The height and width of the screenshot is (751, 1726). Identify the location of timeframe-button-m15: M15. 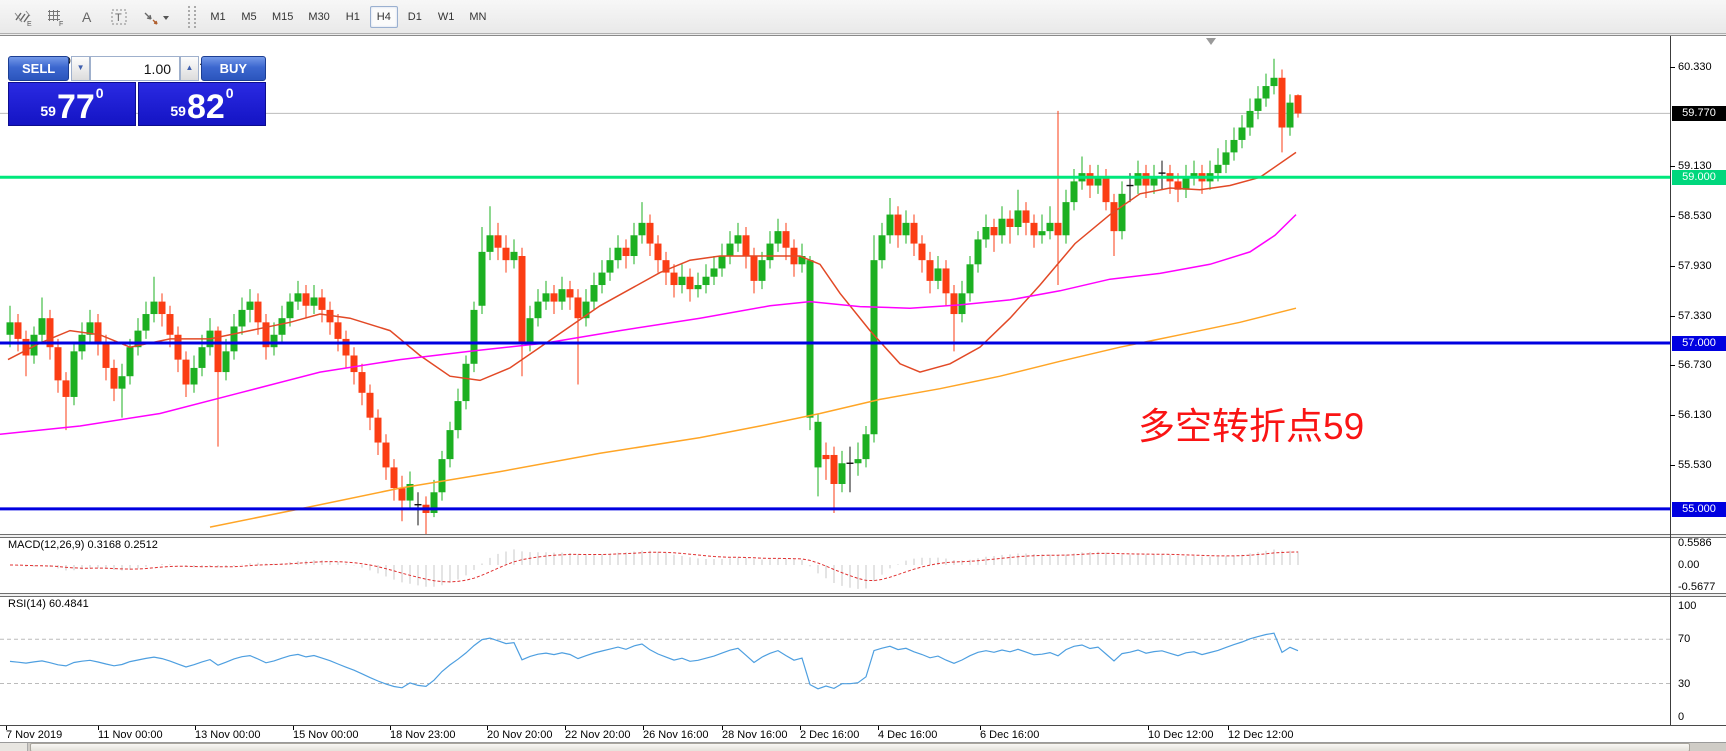
(283, 16).